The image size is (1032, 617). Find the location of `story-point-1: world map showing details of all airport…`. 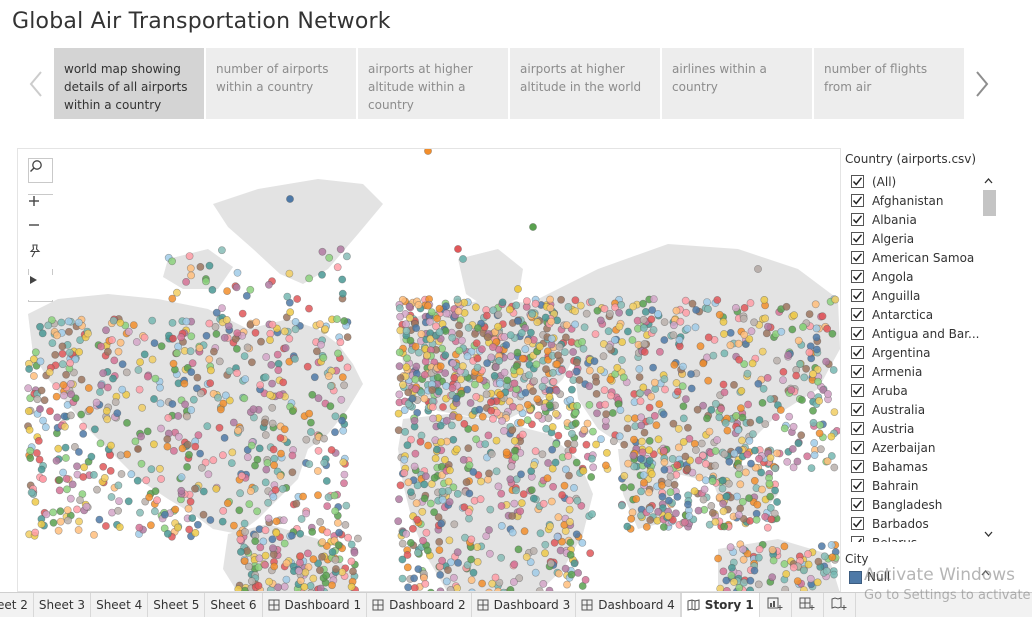

story-point-1: world map showing details of all airport… is located at coordinates (129, 83).